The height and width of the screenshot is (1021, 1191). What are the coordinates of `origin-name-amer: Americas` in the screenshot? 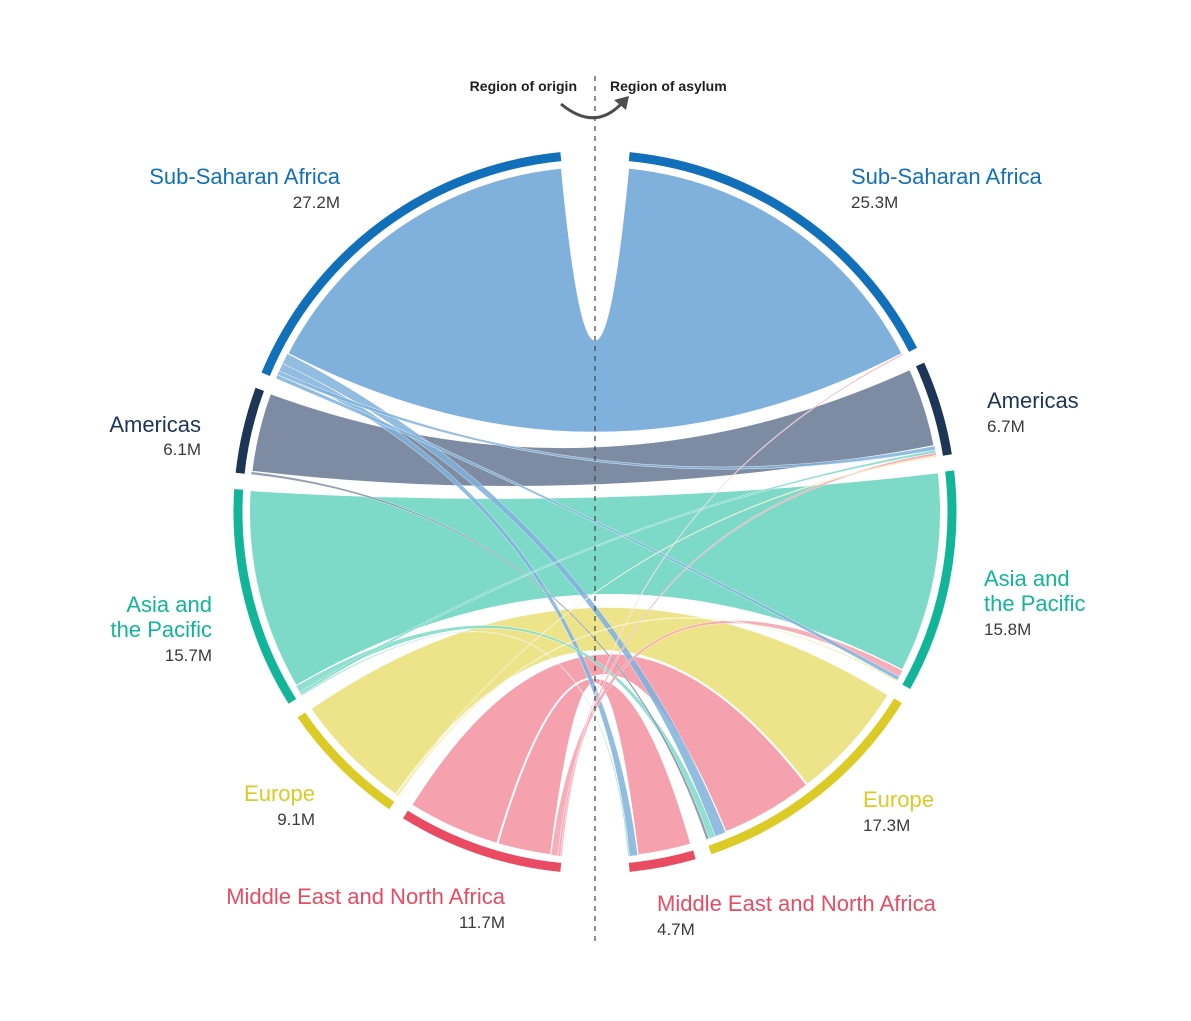 It's located at (155, 424).